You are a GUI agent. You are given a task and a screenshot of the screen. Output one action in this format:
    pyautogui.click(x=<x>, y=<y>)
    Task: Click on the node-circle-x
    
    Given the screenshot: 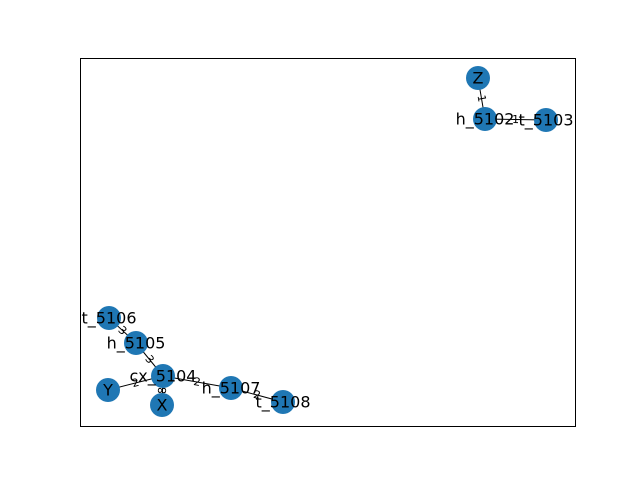 What is the action you would take?
    pyautogui.click(x=162, y=405)
    